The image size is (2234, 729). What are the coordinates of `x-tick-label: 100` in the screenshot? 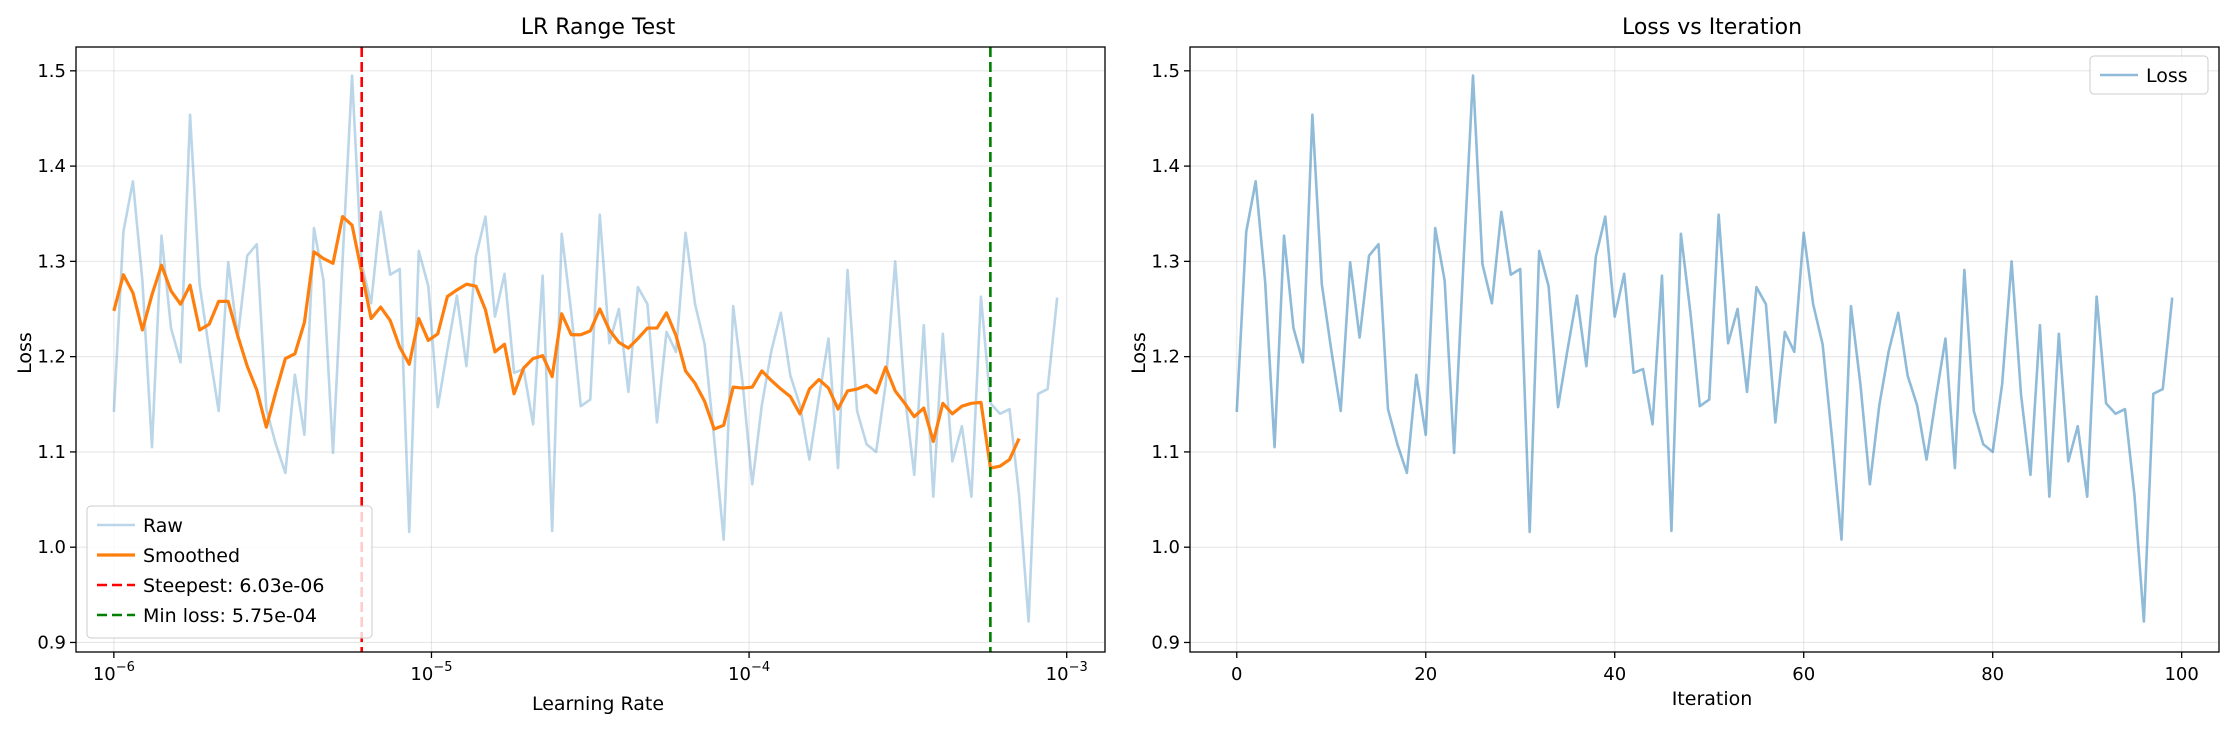 It's located at (2181, 674).